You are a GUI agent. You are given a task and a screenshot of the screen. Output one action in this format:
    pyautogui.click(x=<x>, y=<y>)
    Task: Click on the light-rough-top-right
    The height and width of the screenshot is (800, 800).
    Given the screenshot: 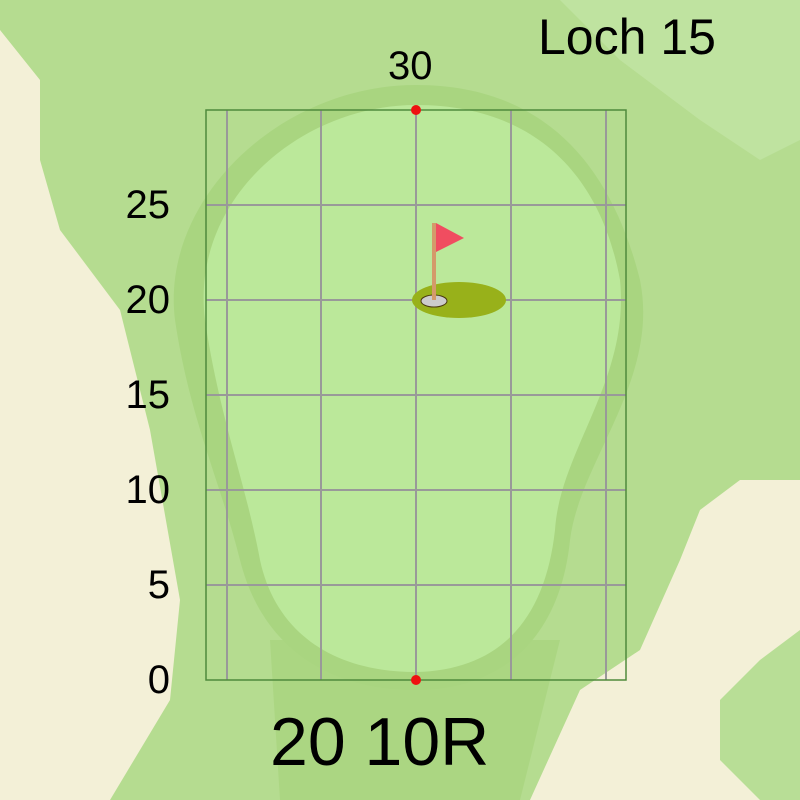 What is the action you would take?
    pyautogui.click(x=680, y=80)
    